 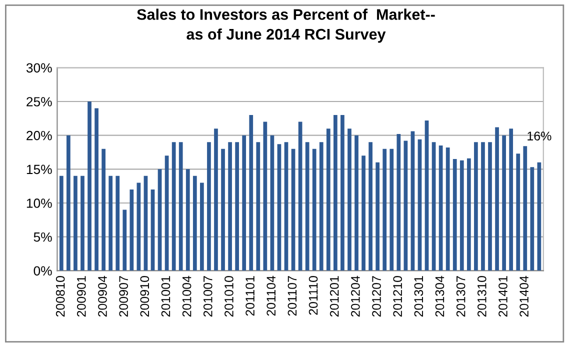 What do you see at coordinates (39, 68) in the screenshot?
I see `y-tick-label: 30%` at bounding box center [39, 68].